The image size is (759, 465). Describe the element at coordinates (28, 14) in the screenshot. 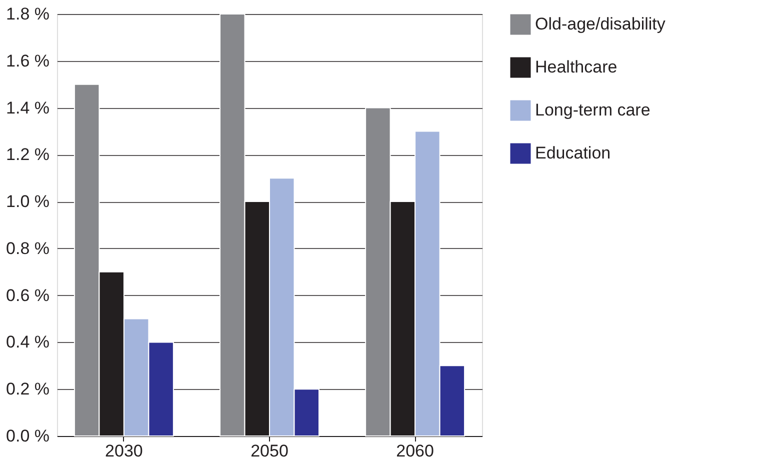

I see `y-tick-label: 1.8 %` at that location.